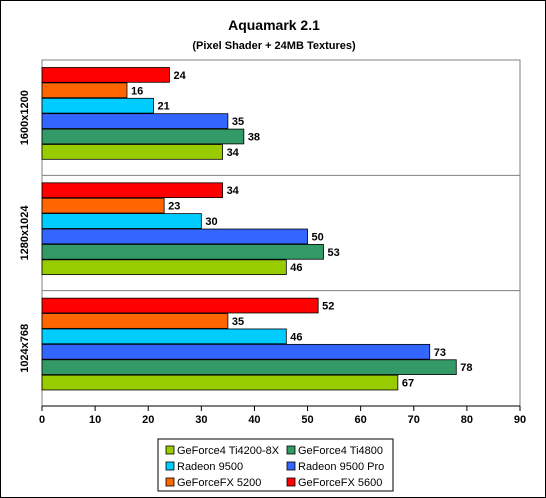  What do you see at coordinates (333, 253) in the screenshot?
I see `data-label-geforce4-ti4800-1280x1024: 53` at bounding box center [333, 253].